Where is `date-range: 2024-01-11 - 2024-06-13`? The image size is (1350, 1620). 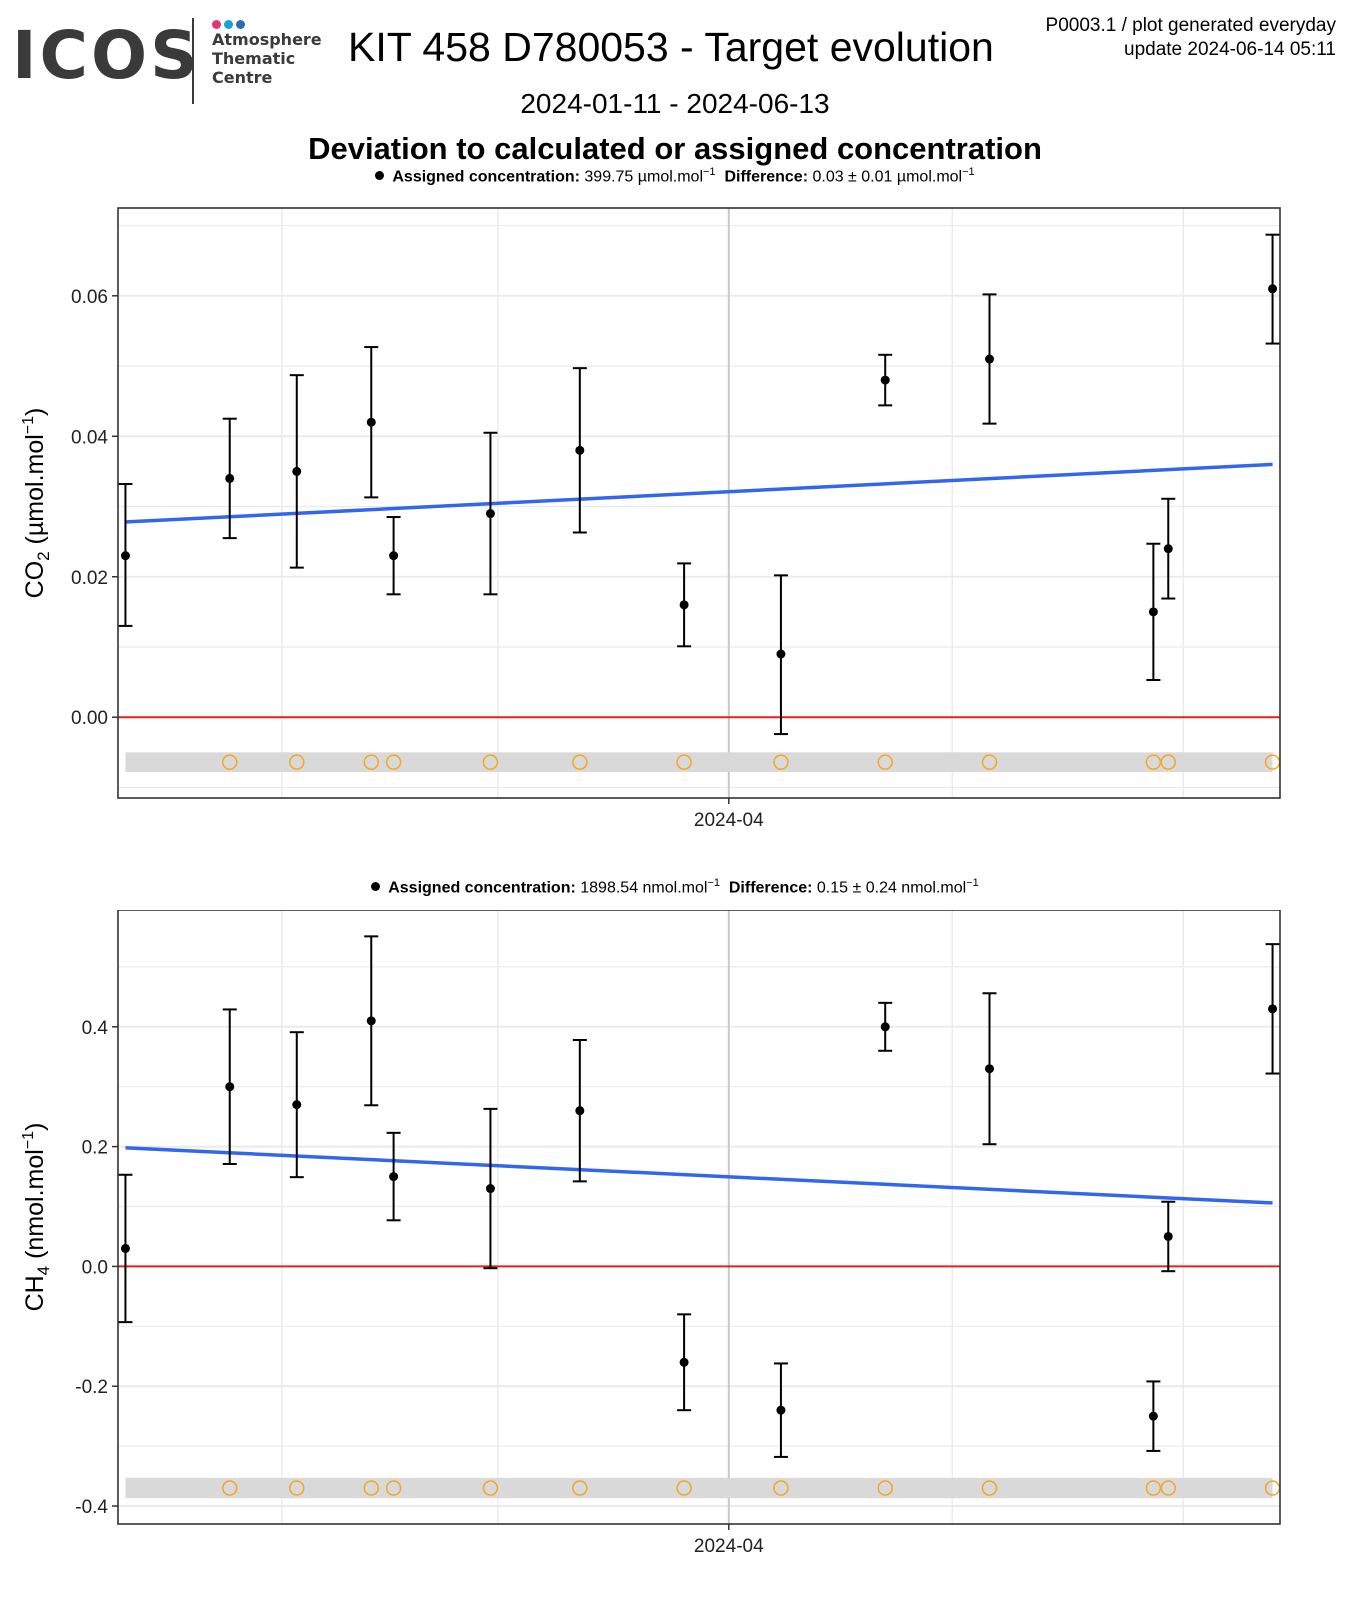 date-range: 2024-01-11 - 2024-06-13 is located at coordinates (675, 103).